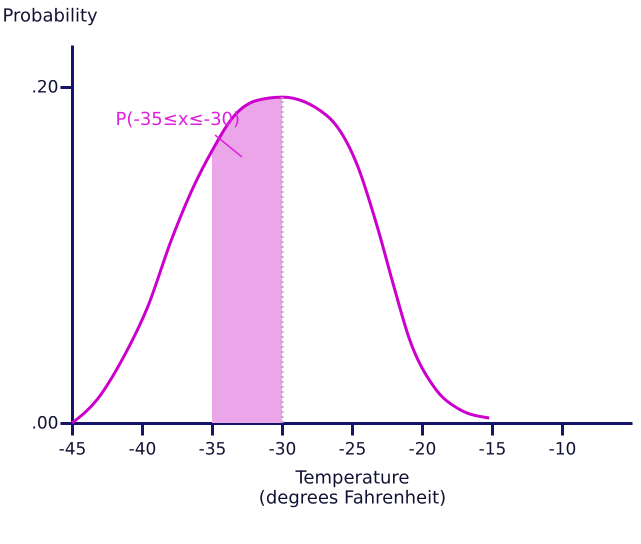 This screenshot has height=544, width=641. What do you see at coordinates (50, 16) in the screenshot?
I see `y-axis-title: Probability` at bounding box center [50, 16].